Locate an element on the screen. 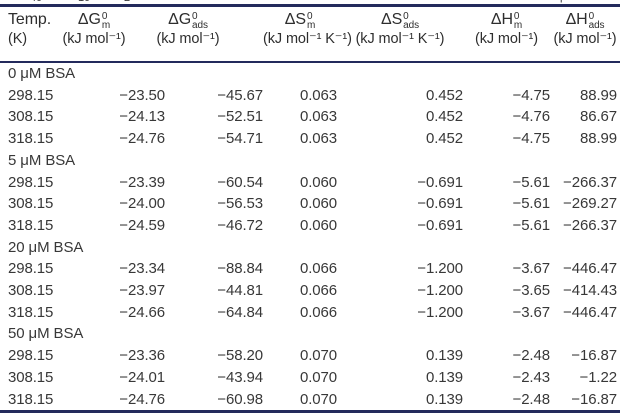 Image resolution: width=620 pixels, height=418 pixels. table-cell: −2.48 is located at coordinates (531, 399).